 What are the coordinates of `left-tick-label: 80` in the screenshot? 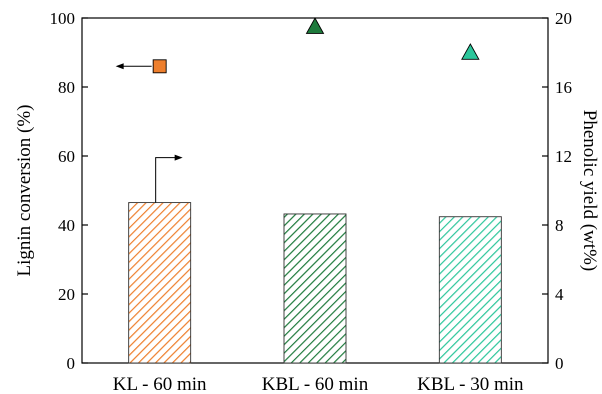 It's located at (66, 87).